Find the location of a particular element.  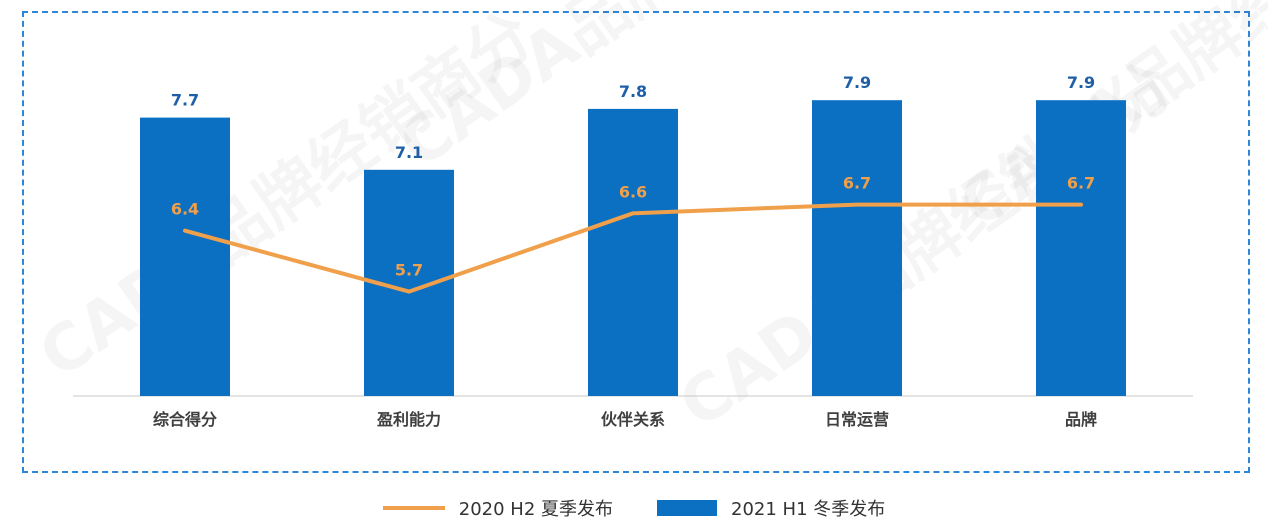

legend-item-bar: 2021 H1 冬季发布 is located at coordinates (771, 508).